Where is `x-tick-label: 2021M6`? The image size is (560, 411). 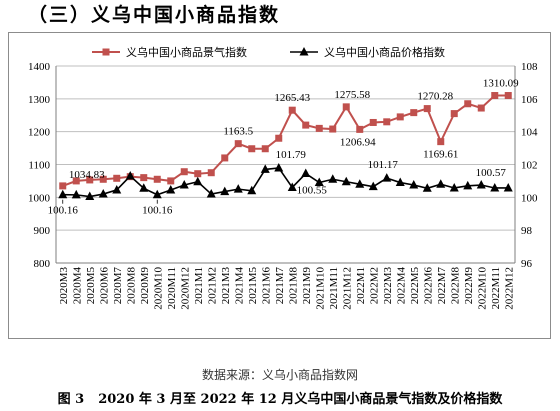 x-tick-label: 2021M6 is located at coordinates (266, 286).